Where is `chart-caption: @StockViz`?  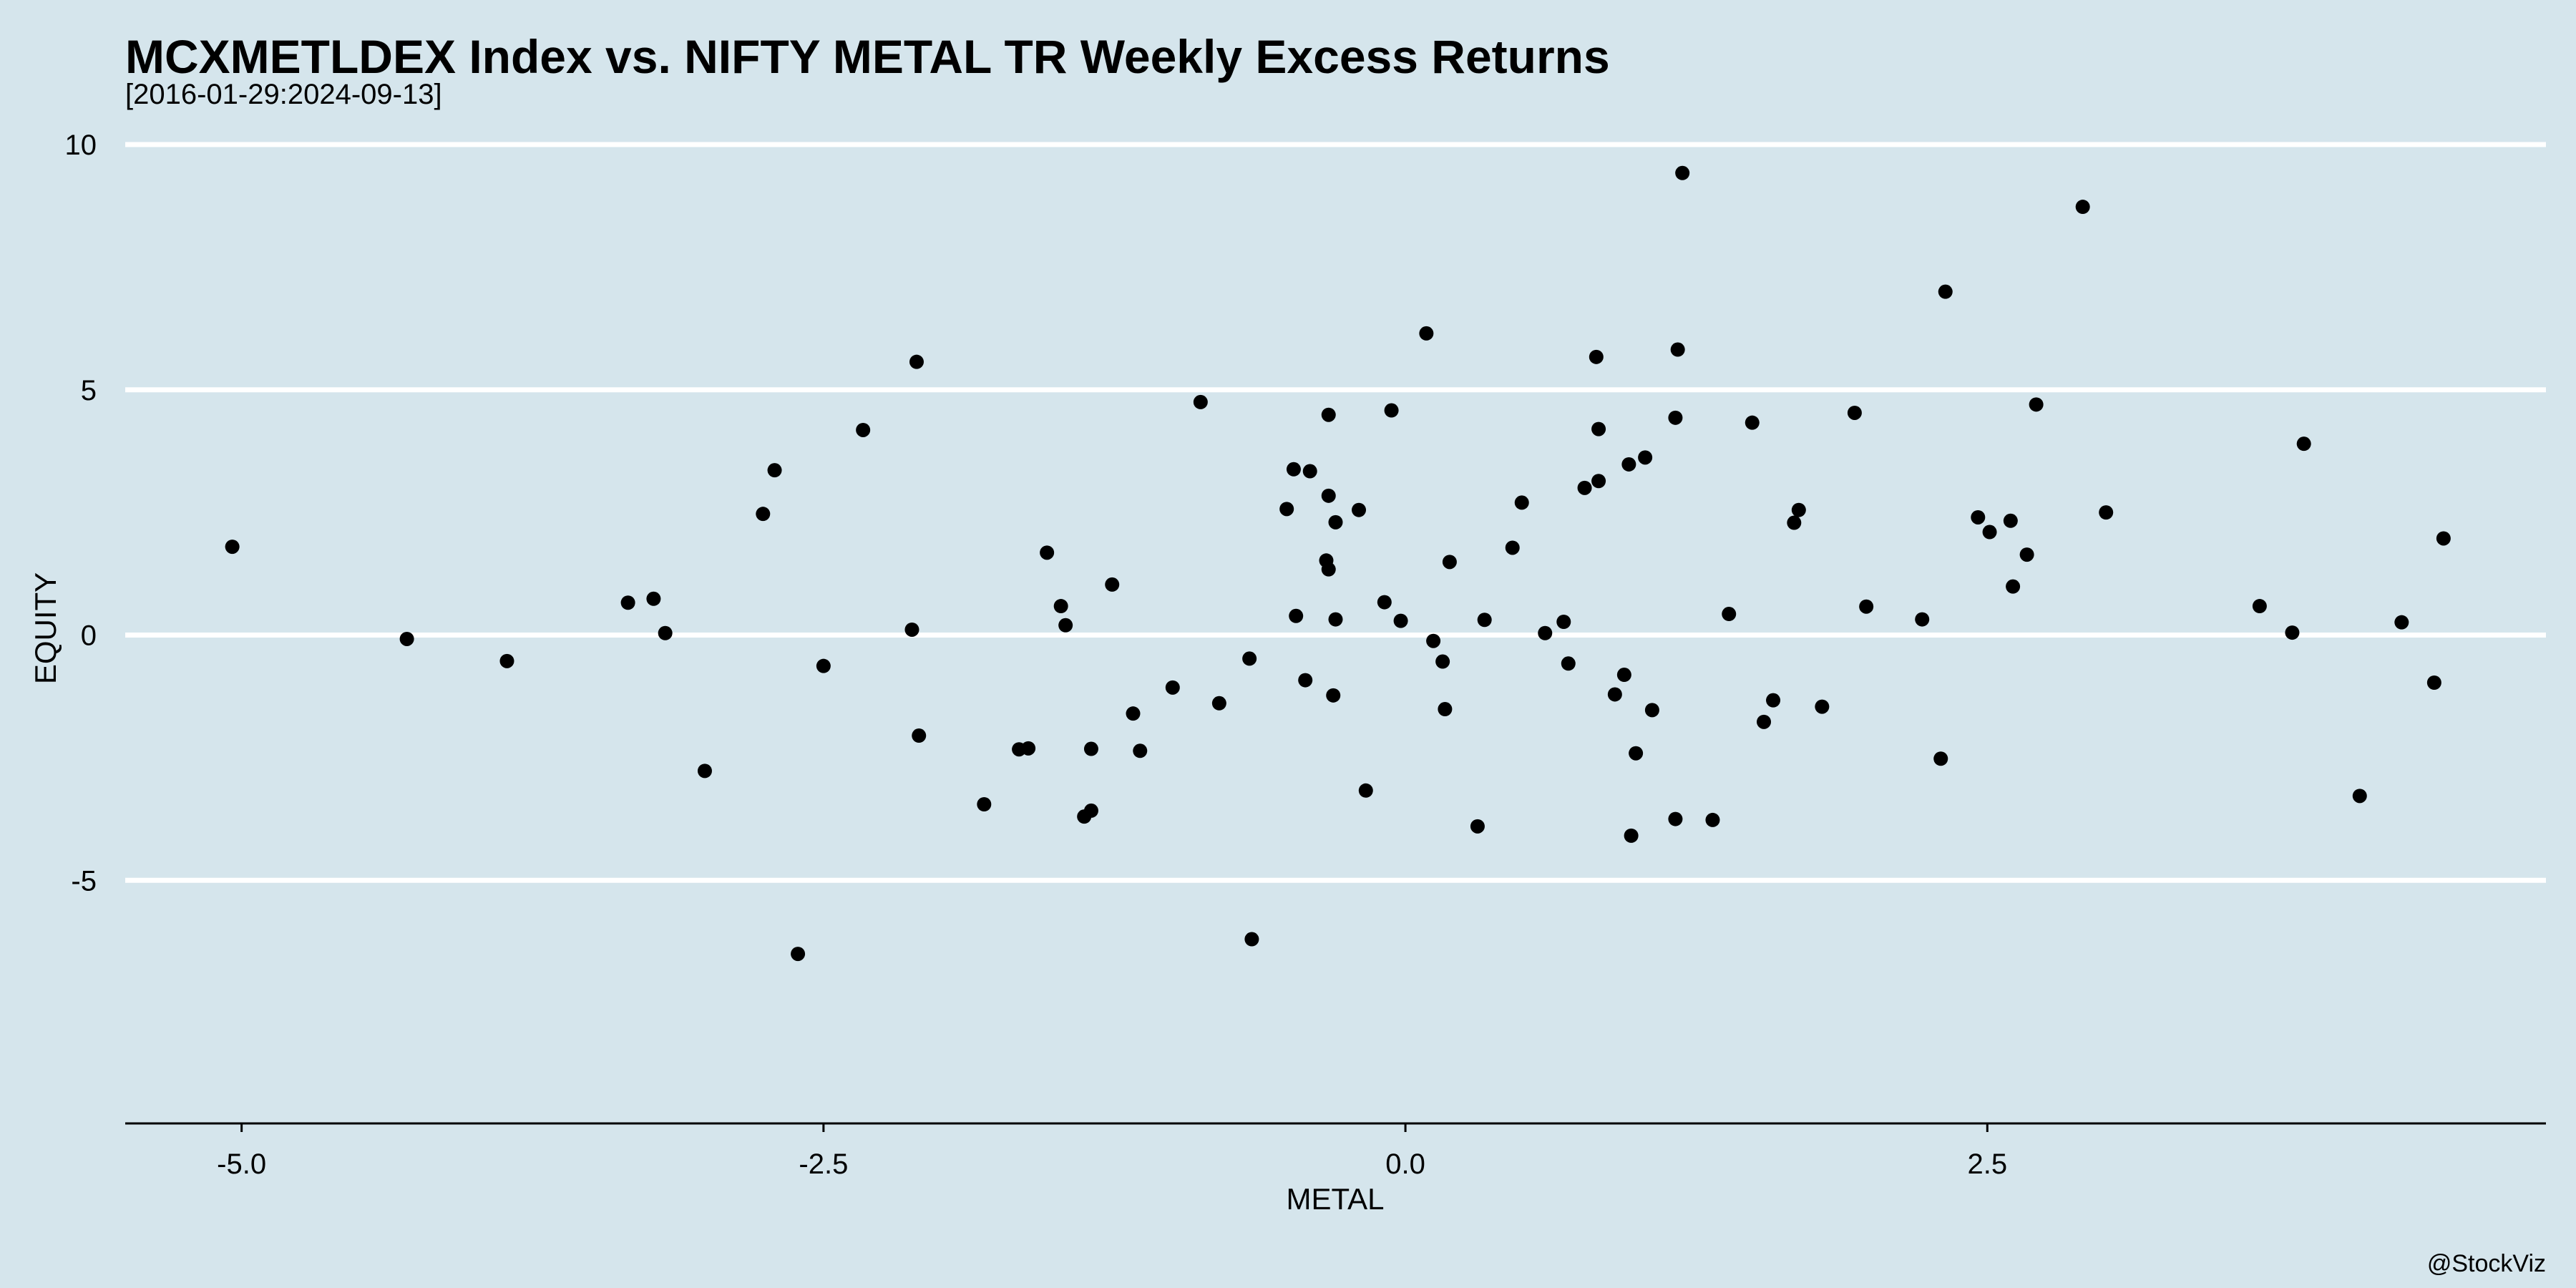
chart-caption: @StockViz is located at coordinates (2486, 1263).